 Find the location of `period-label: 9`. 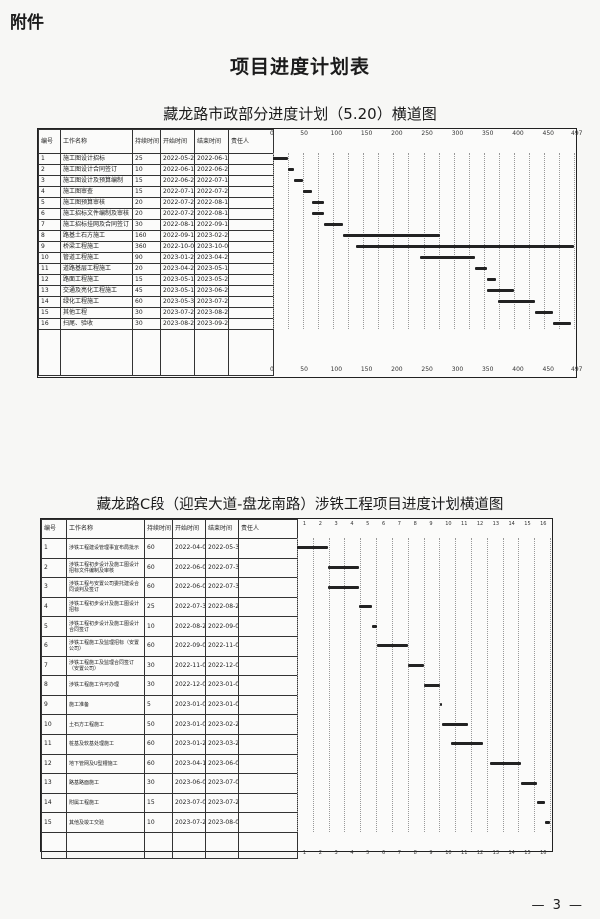

period-label: 9 is located at coordinates (431, 524).